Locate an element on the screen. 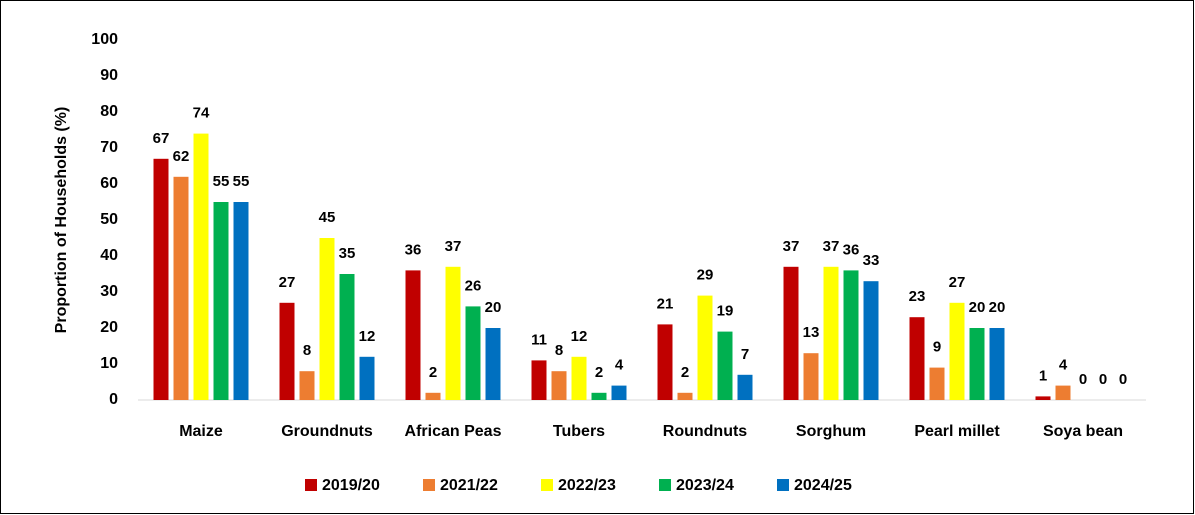 The image size is (1195, 515). y-tick-label: 30 is located at coordinates (109, 291).